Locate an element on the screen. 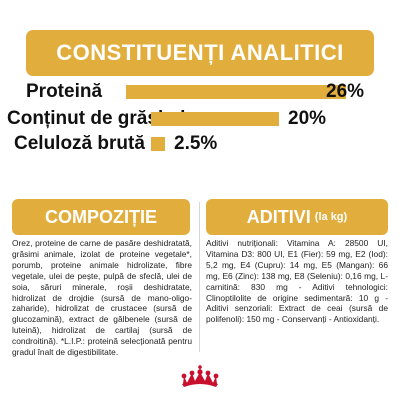  analytic-row-fat: Conținut de grăsimi 20% is located at coordinates (187, 119).